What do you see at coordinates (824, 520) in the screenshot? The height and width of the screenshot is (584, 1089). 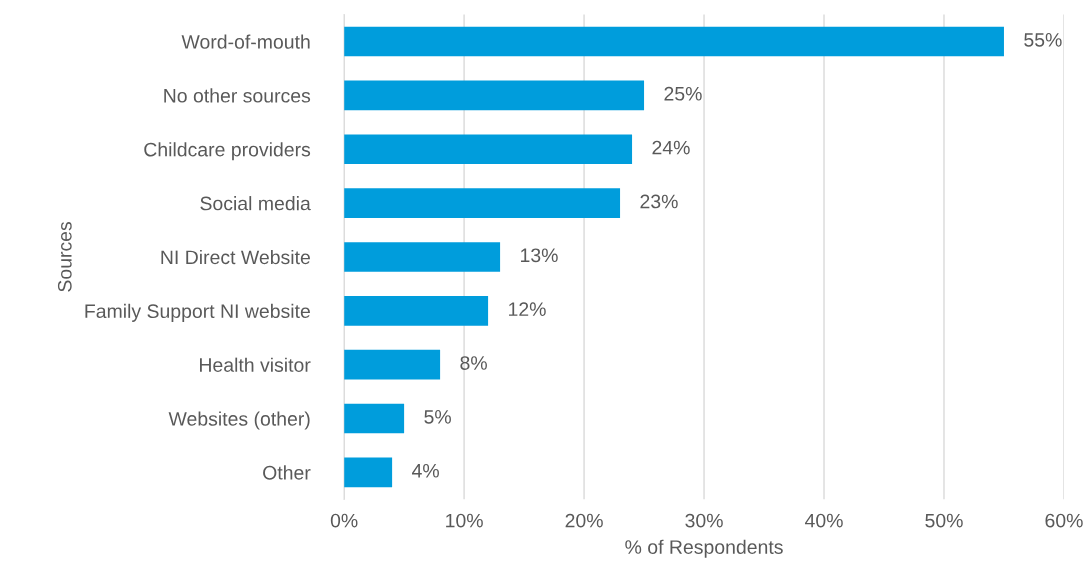 I see `x-tick-label: 40%` at bounding box center [824, 520].